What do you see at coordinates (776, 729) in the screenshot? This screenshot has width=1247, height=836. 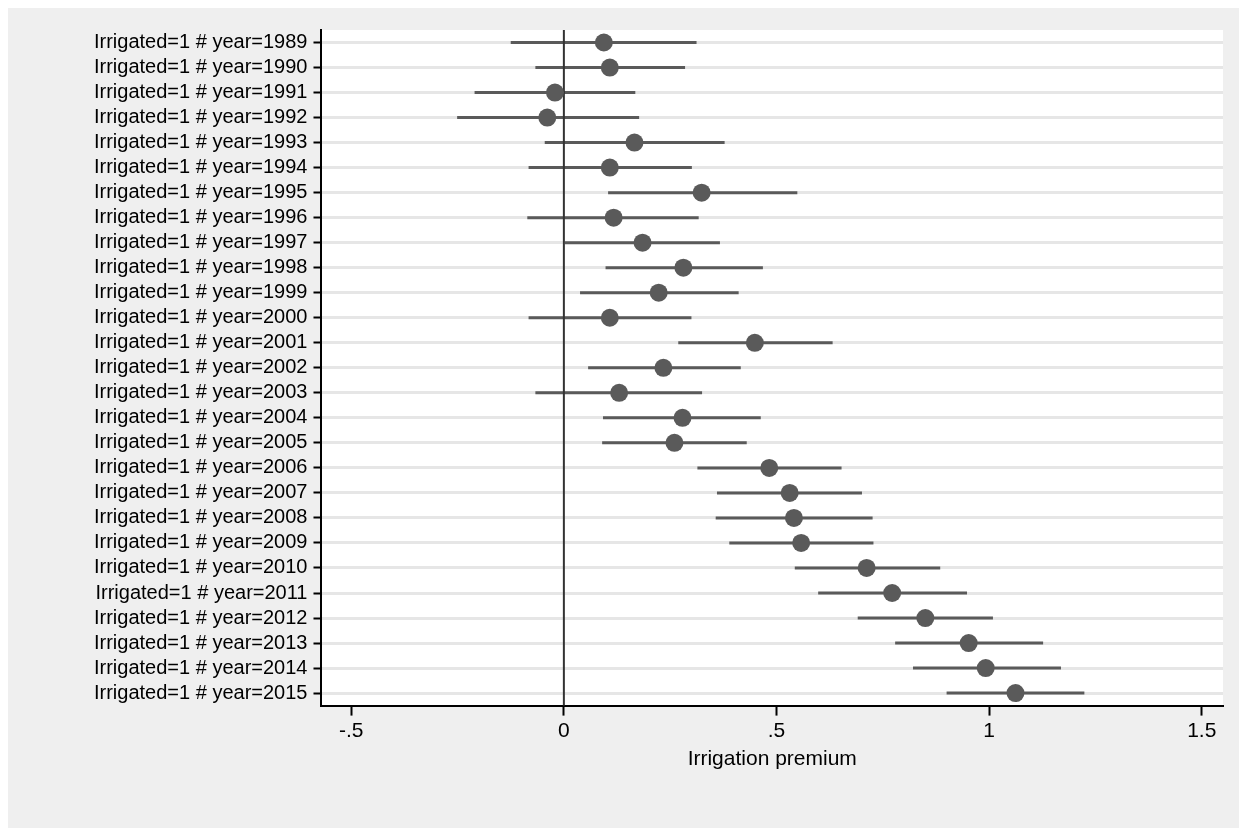 I see `x-tick-label: .5` at bounding box center [776, 729].